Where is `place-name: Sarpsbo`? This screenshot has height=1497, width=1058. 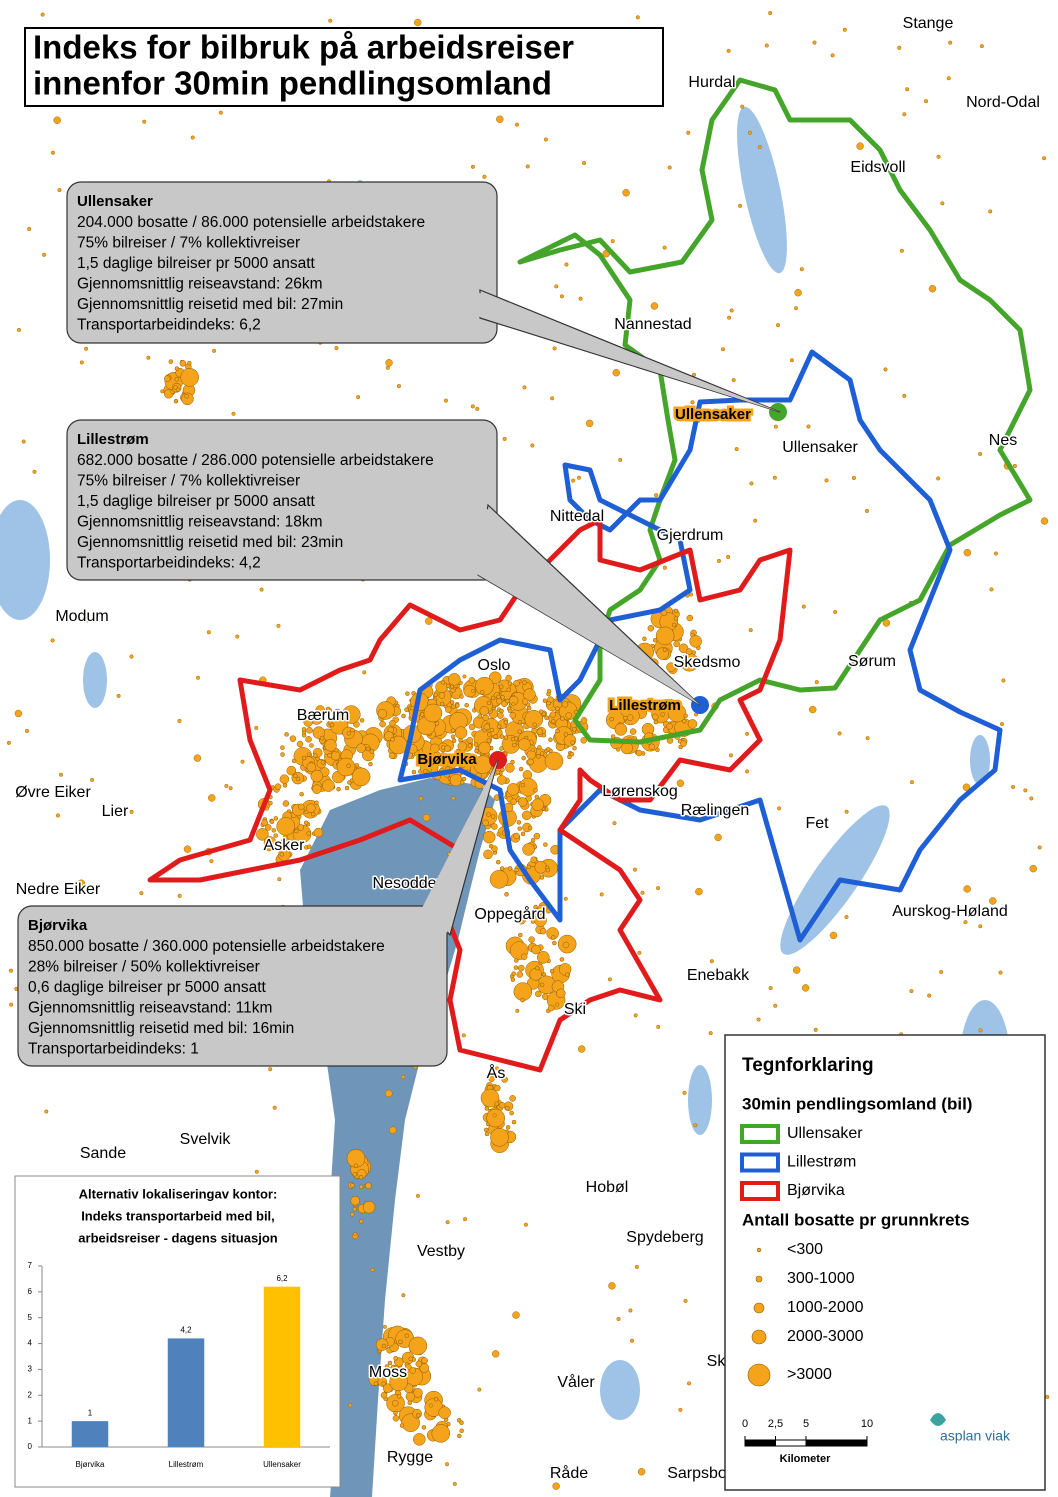
place-name: Sarpsbo is located at coordinates (697, 1473).